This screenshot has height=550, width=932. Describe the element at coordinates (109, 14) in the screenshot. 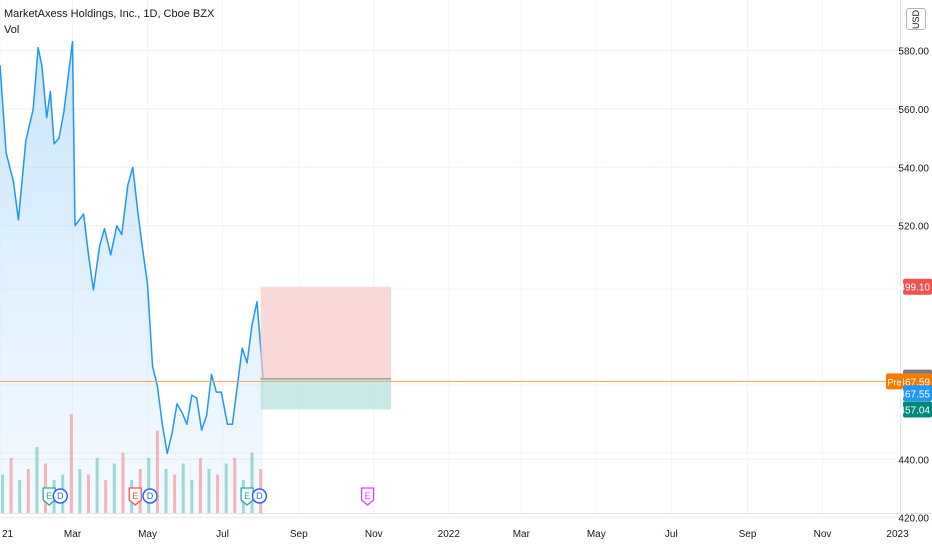

I see `chart-title: MarketAxess Holdings, Inc., 1D, Cboe BZX` at that location.